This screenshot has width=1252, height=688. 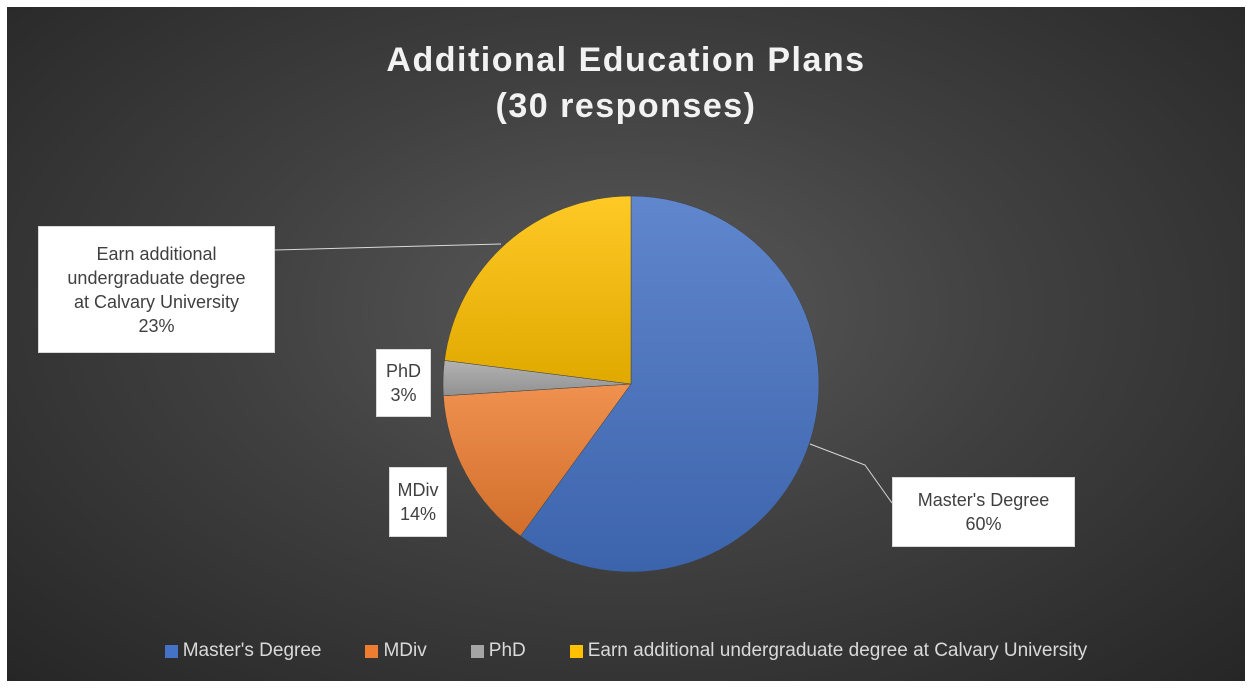 What do you see at coordinates (418, 514) in the screenshot?
I see `data-label-mdiv-value: 14%` at bounding box center [418, 514].